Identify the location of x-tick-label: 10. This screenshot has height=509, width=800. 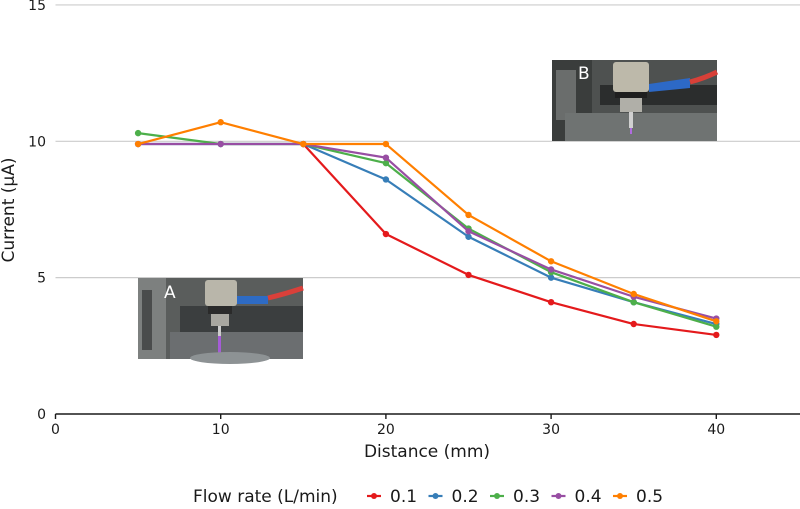
(221, 430).